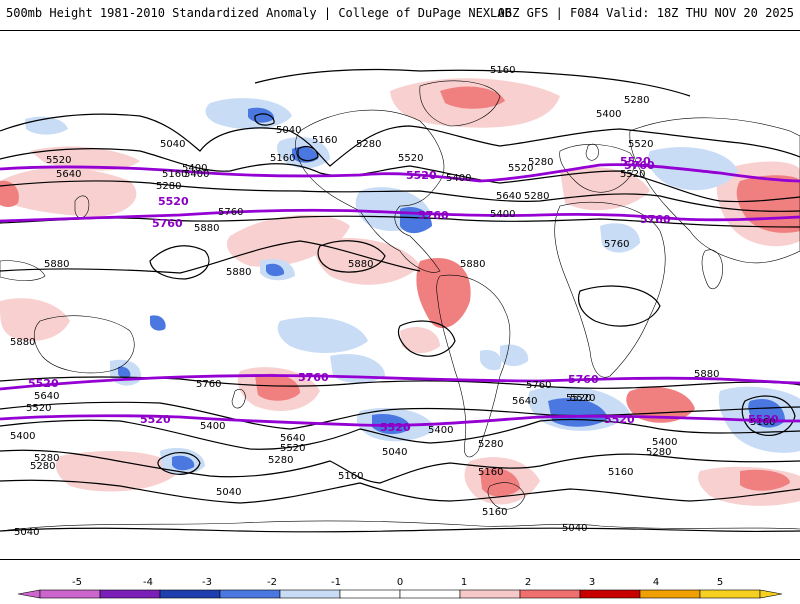 This screenshot has width=800, height=604. What do you see at coordinates (400, 594) in the screenshot?
I see `colorbar-swatches` at bounding box center [400, 594].